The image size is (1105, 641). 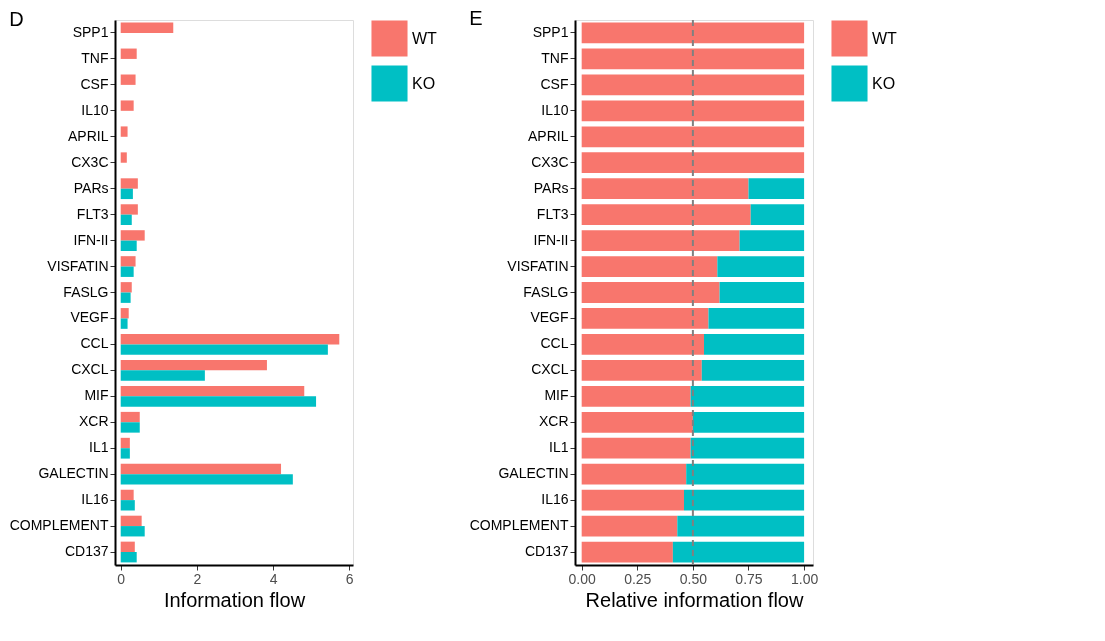 I want to click on x-tick-label: 0.25, so click(x=638, y=578).